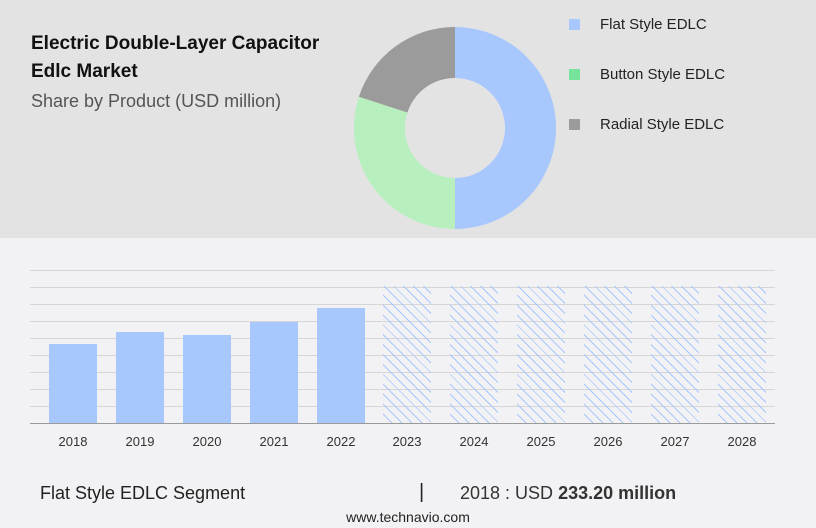 The image size is (816, 528). Describe the element at coordinates (207, 379) in the screenshot. I see `bar-2020` at that location.